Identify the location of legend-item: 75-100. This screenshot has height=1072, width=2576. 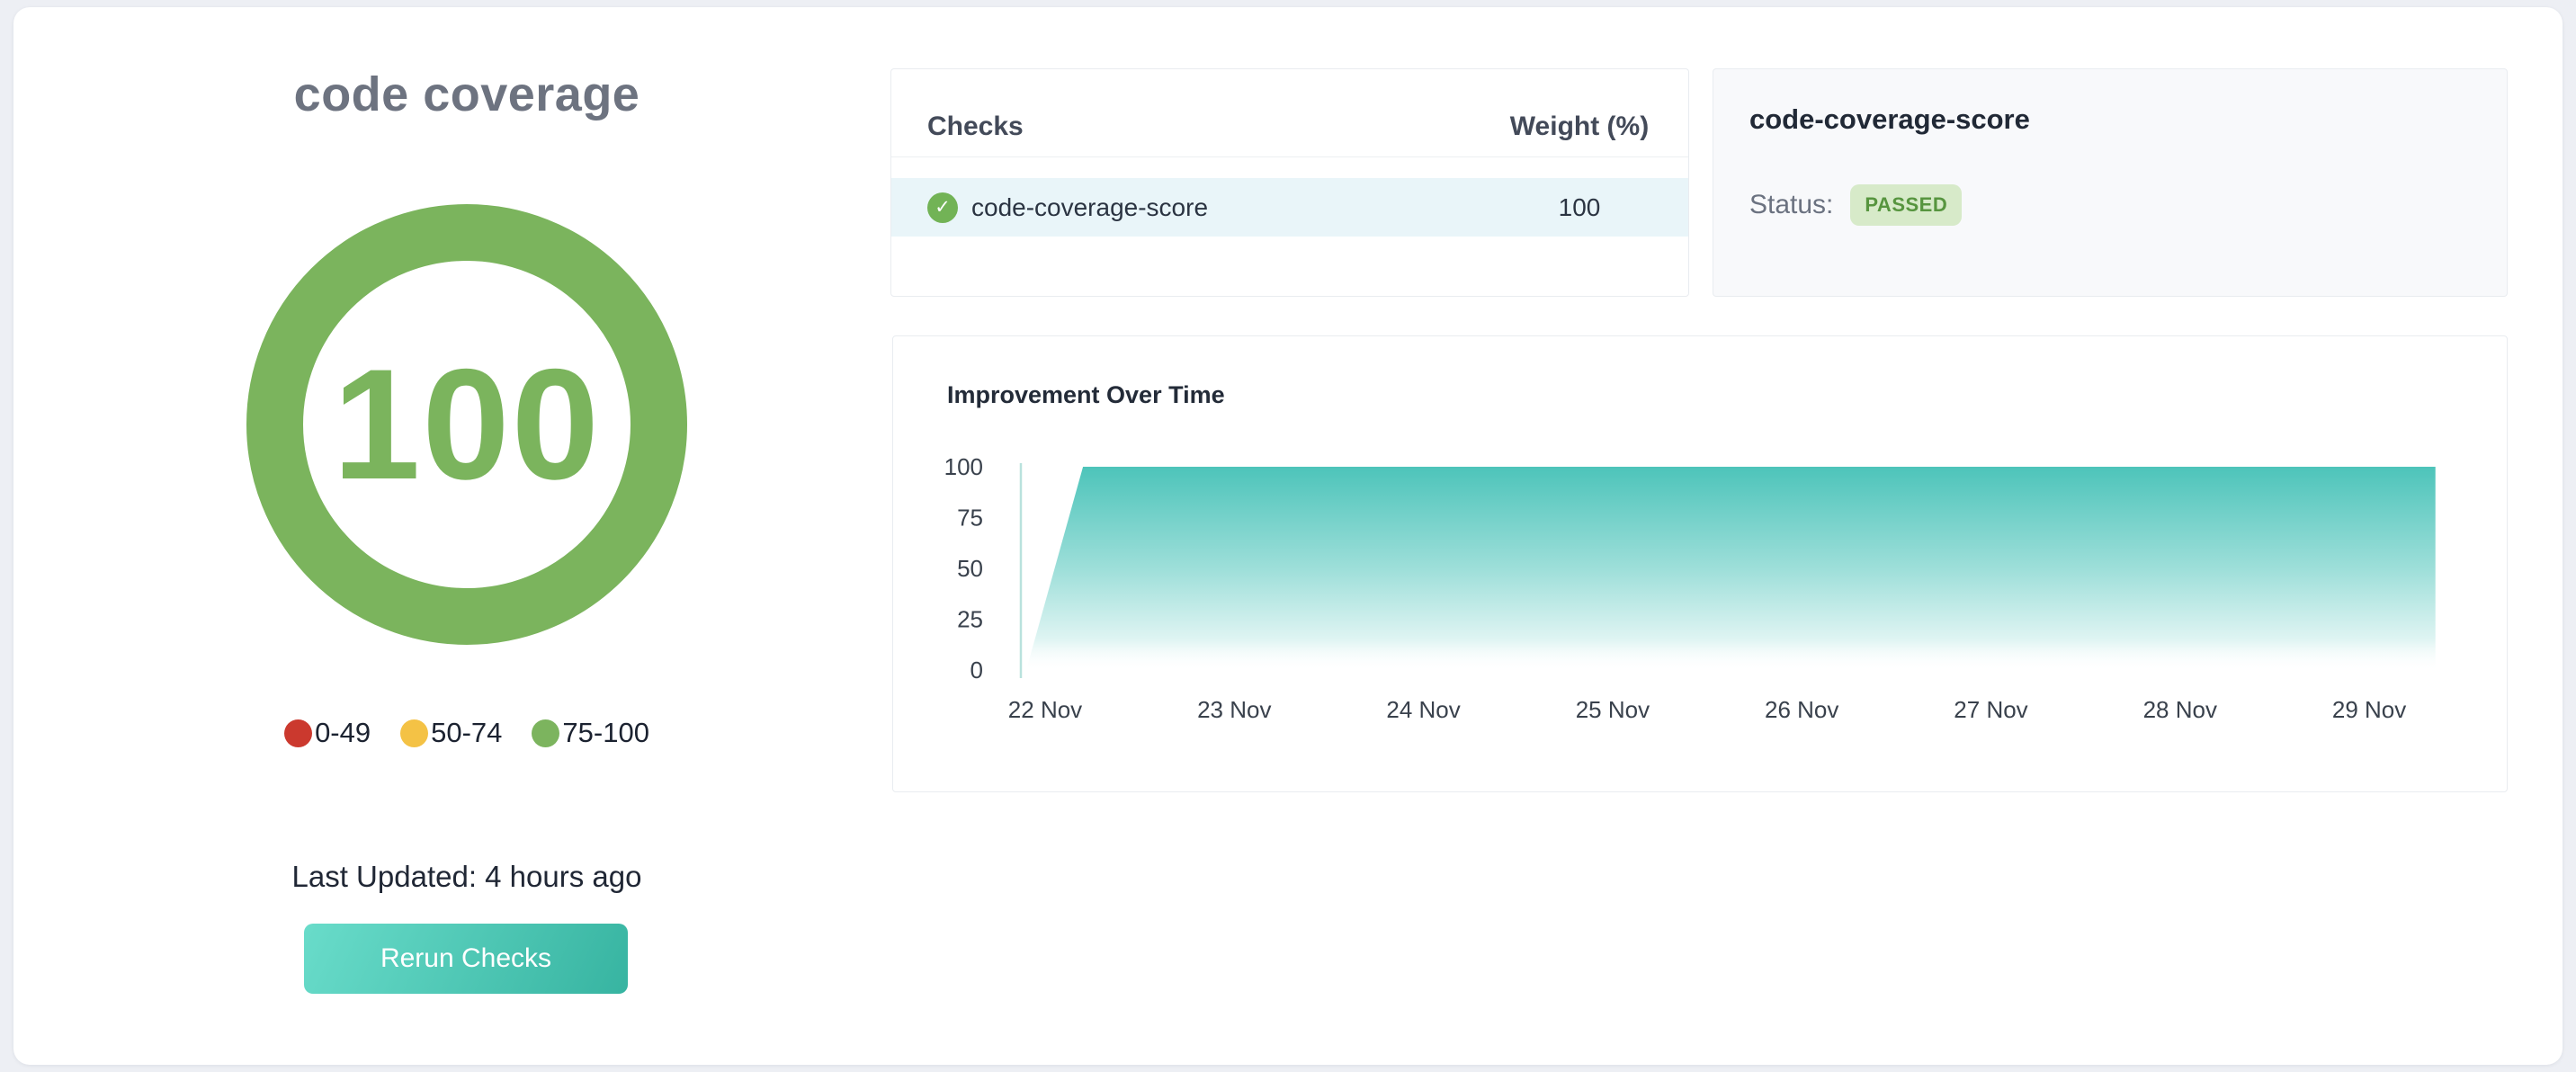
(590, 733).